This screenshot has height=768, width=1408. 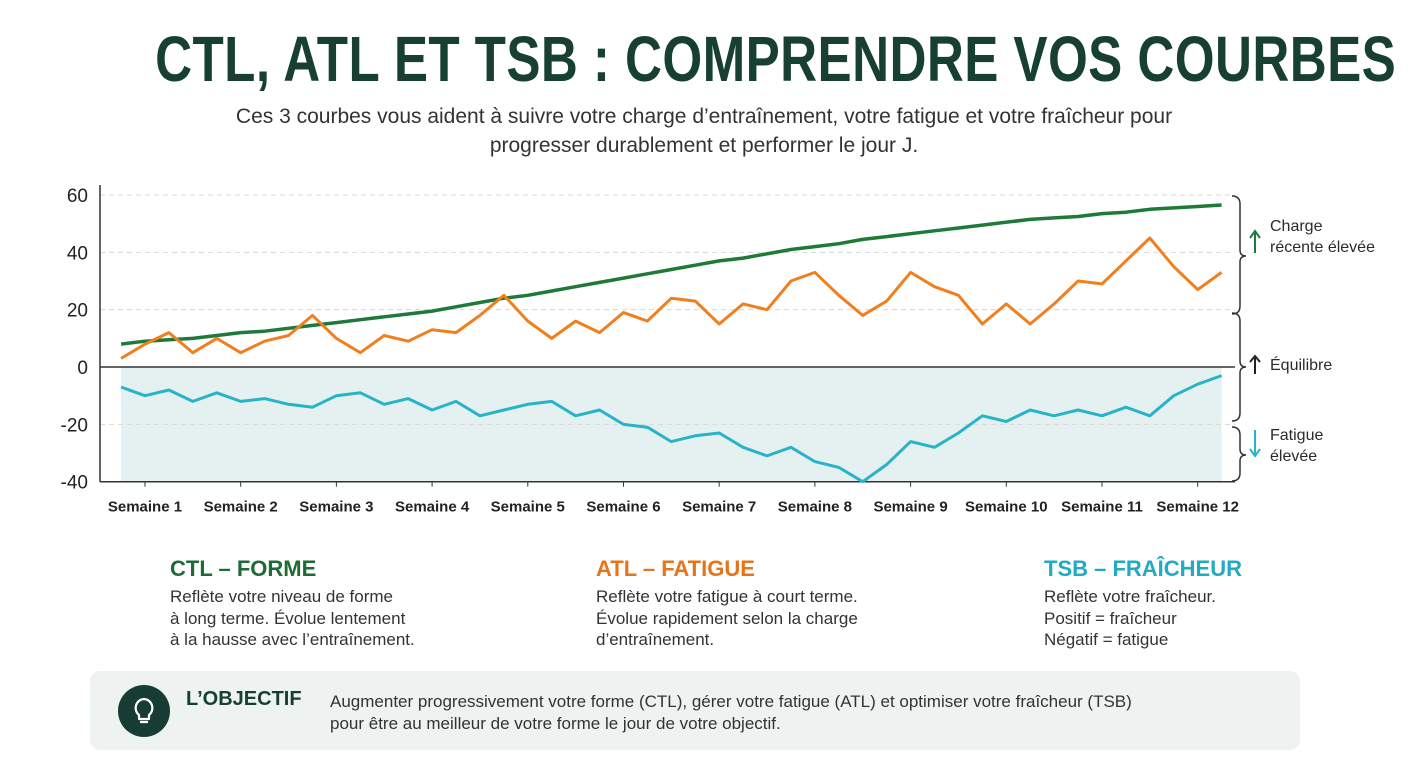 What do you see at coordinates (675, 568) in the screenshot?
I see `legend-title: ATL – FATIGUE` at bounding box center [675, 568].